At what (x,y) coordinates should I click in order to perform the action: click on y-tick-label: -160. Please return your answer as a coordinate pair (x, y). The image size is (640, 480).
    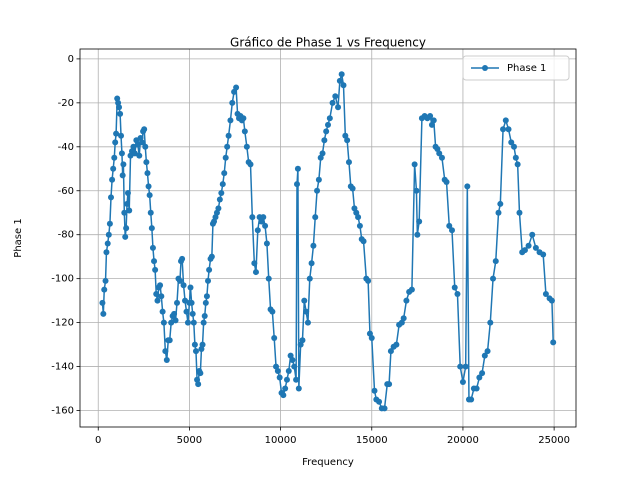
    Looking at the image, I should click on (62, 411).